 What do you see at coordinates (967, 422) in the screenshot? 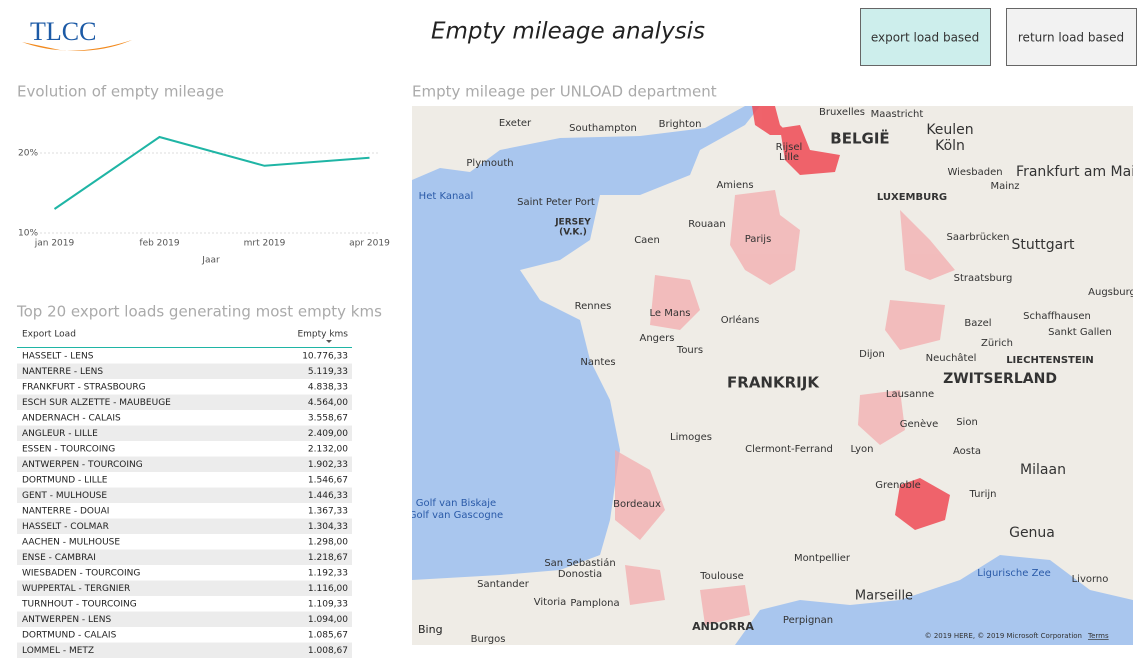
I see `map-label: Sion` at bounding box center [967, 422].